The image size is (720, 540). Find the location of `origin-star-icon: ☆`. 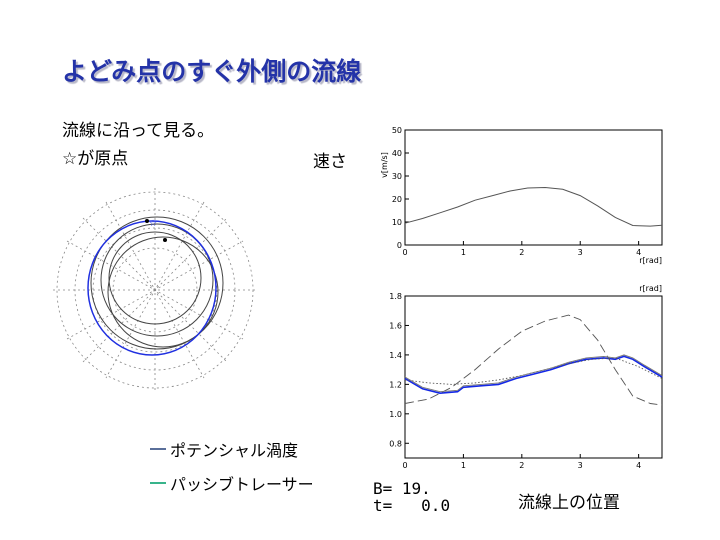

origin-star-icon: ☆ is located at coordinates (153, 224).